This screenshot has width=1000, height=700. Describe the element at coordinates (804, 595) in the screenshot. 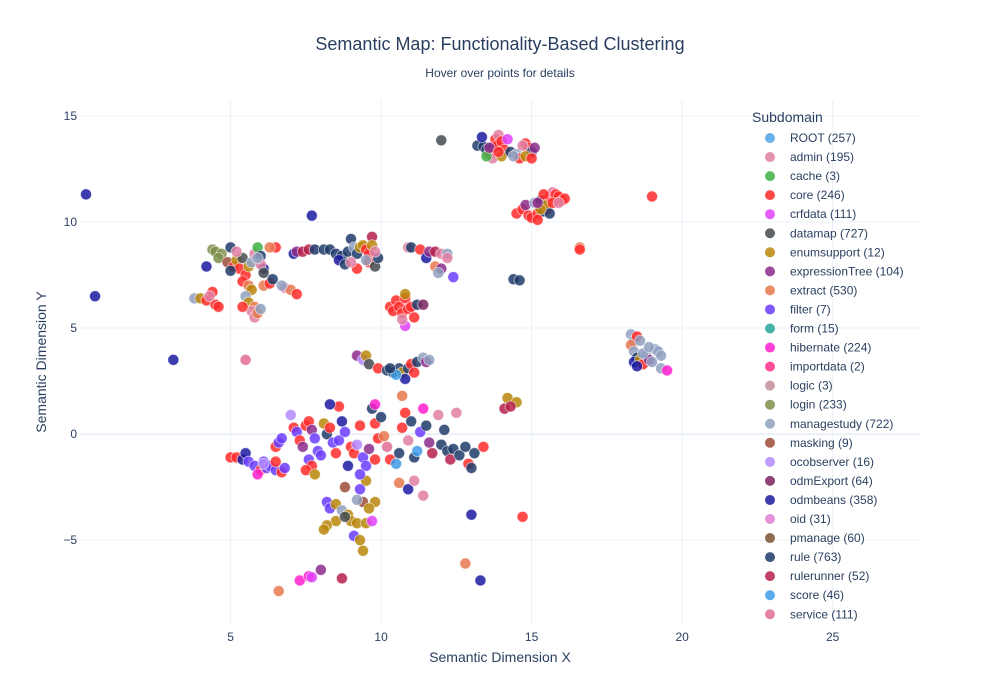

I see `legend-item: score (46)` at that location.